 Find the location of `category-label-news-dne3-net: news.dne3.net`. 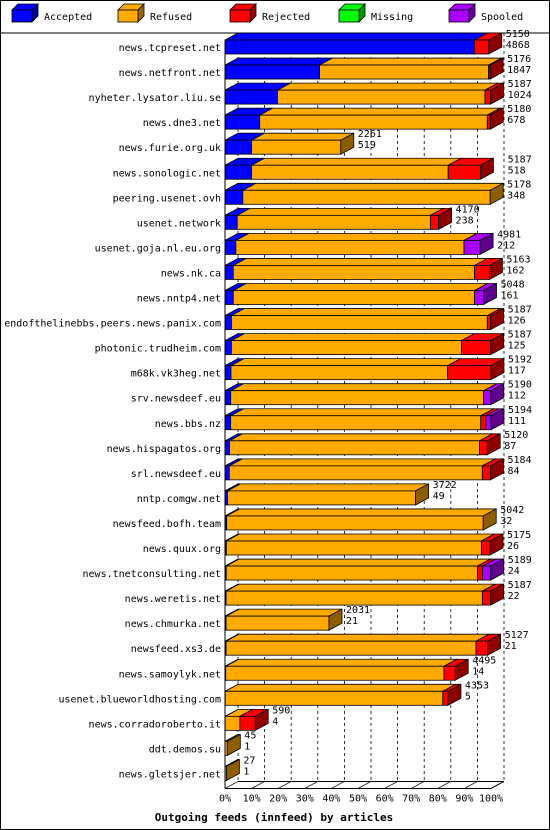

category-label-news-dne3-net: news.dne3.net is located at coordinates (182, 123).